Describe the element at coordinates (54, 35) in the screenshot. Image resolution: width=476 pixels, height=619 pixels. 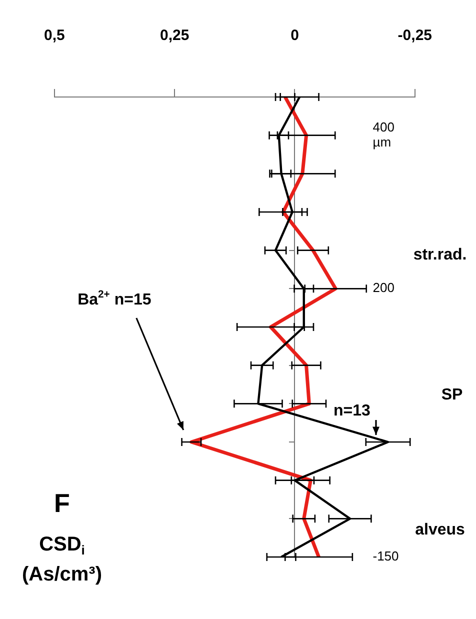
I see `x-tick-label: 0,5` at that location.